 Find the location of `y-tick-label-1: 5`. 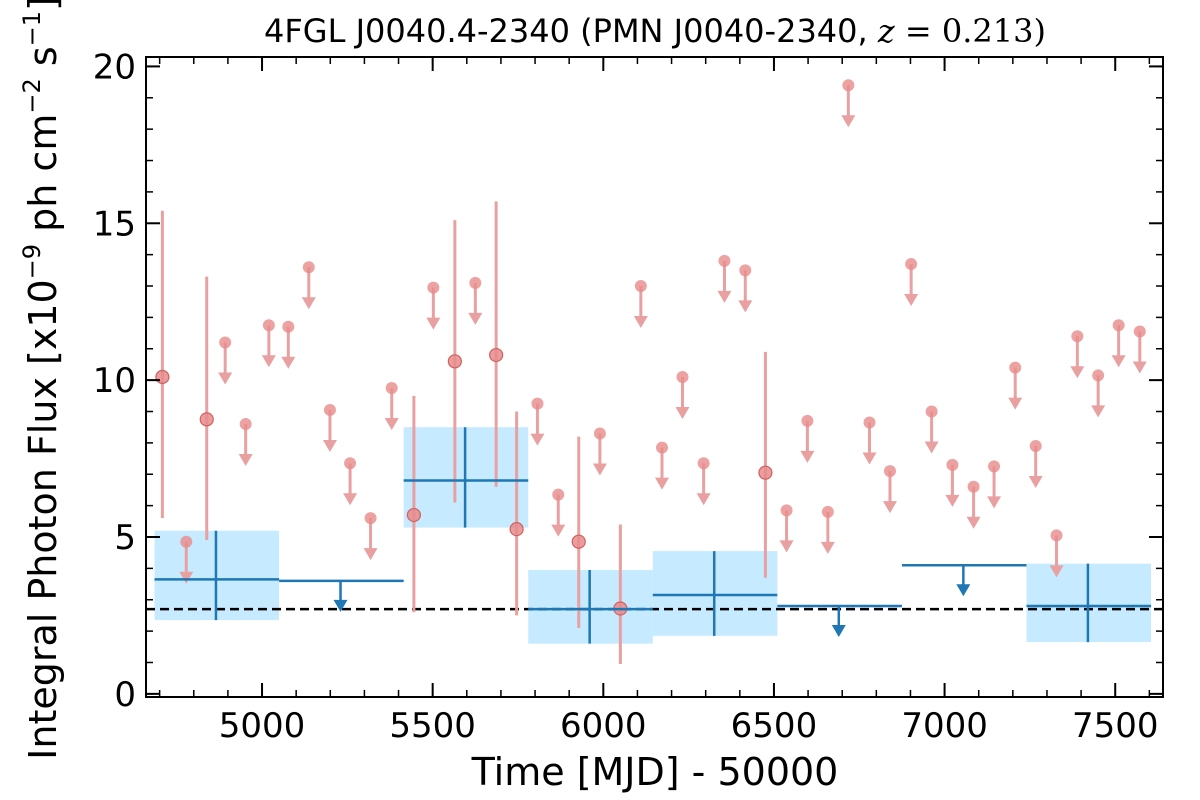

y-tick-label-1: 5 is located at coordinates (125, 538).